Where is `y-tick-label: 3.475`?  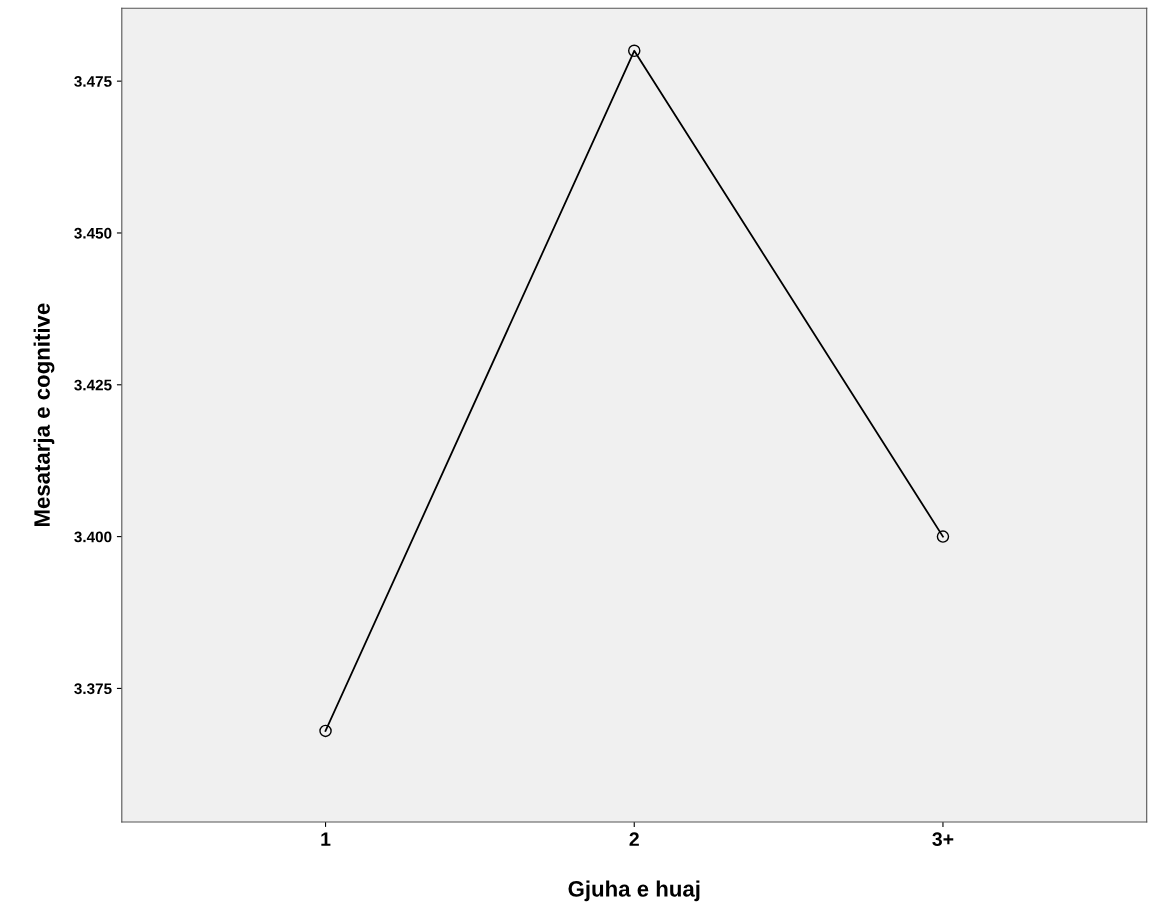 y-tick-label: 3.475 is located at coordinates (93, 81).